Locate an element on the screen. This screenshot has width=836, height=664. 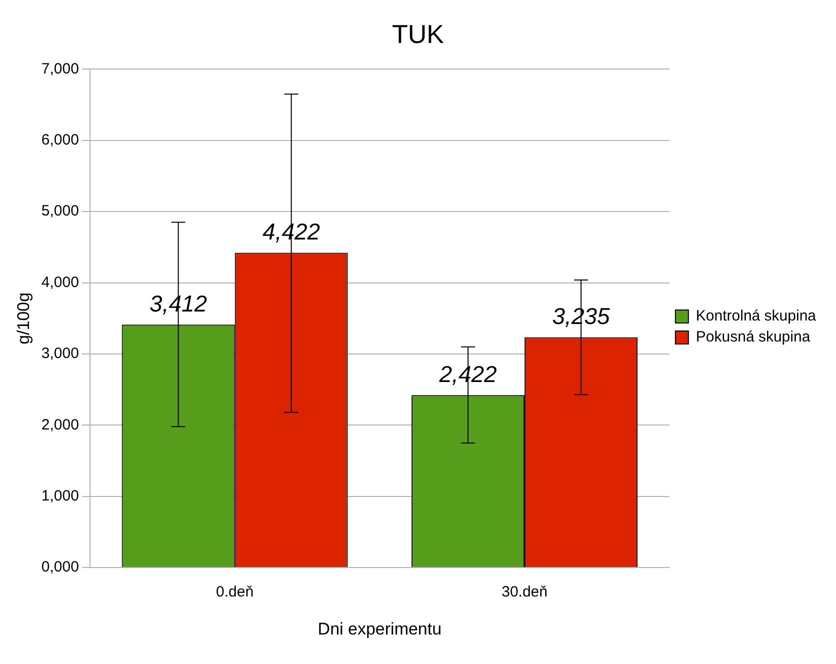
y-tick-label: 3,000 is located at coordinates (60, 353).